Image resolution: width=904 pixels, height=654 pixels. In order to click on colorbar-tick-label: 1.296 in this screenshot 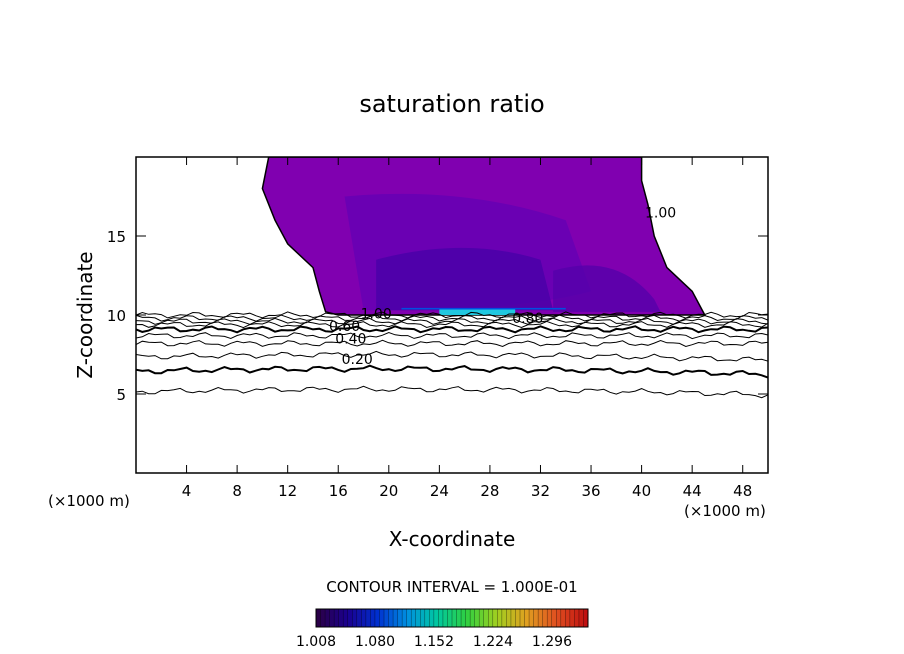, I will do `click(552, 642)`.